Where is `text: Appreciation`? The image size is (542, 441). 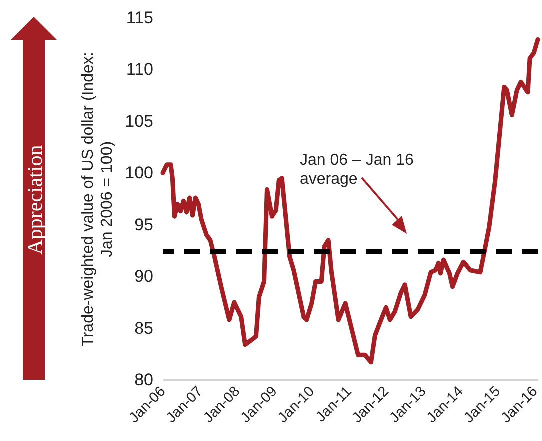 text: Appreciation is located at coordinates (35, 199).